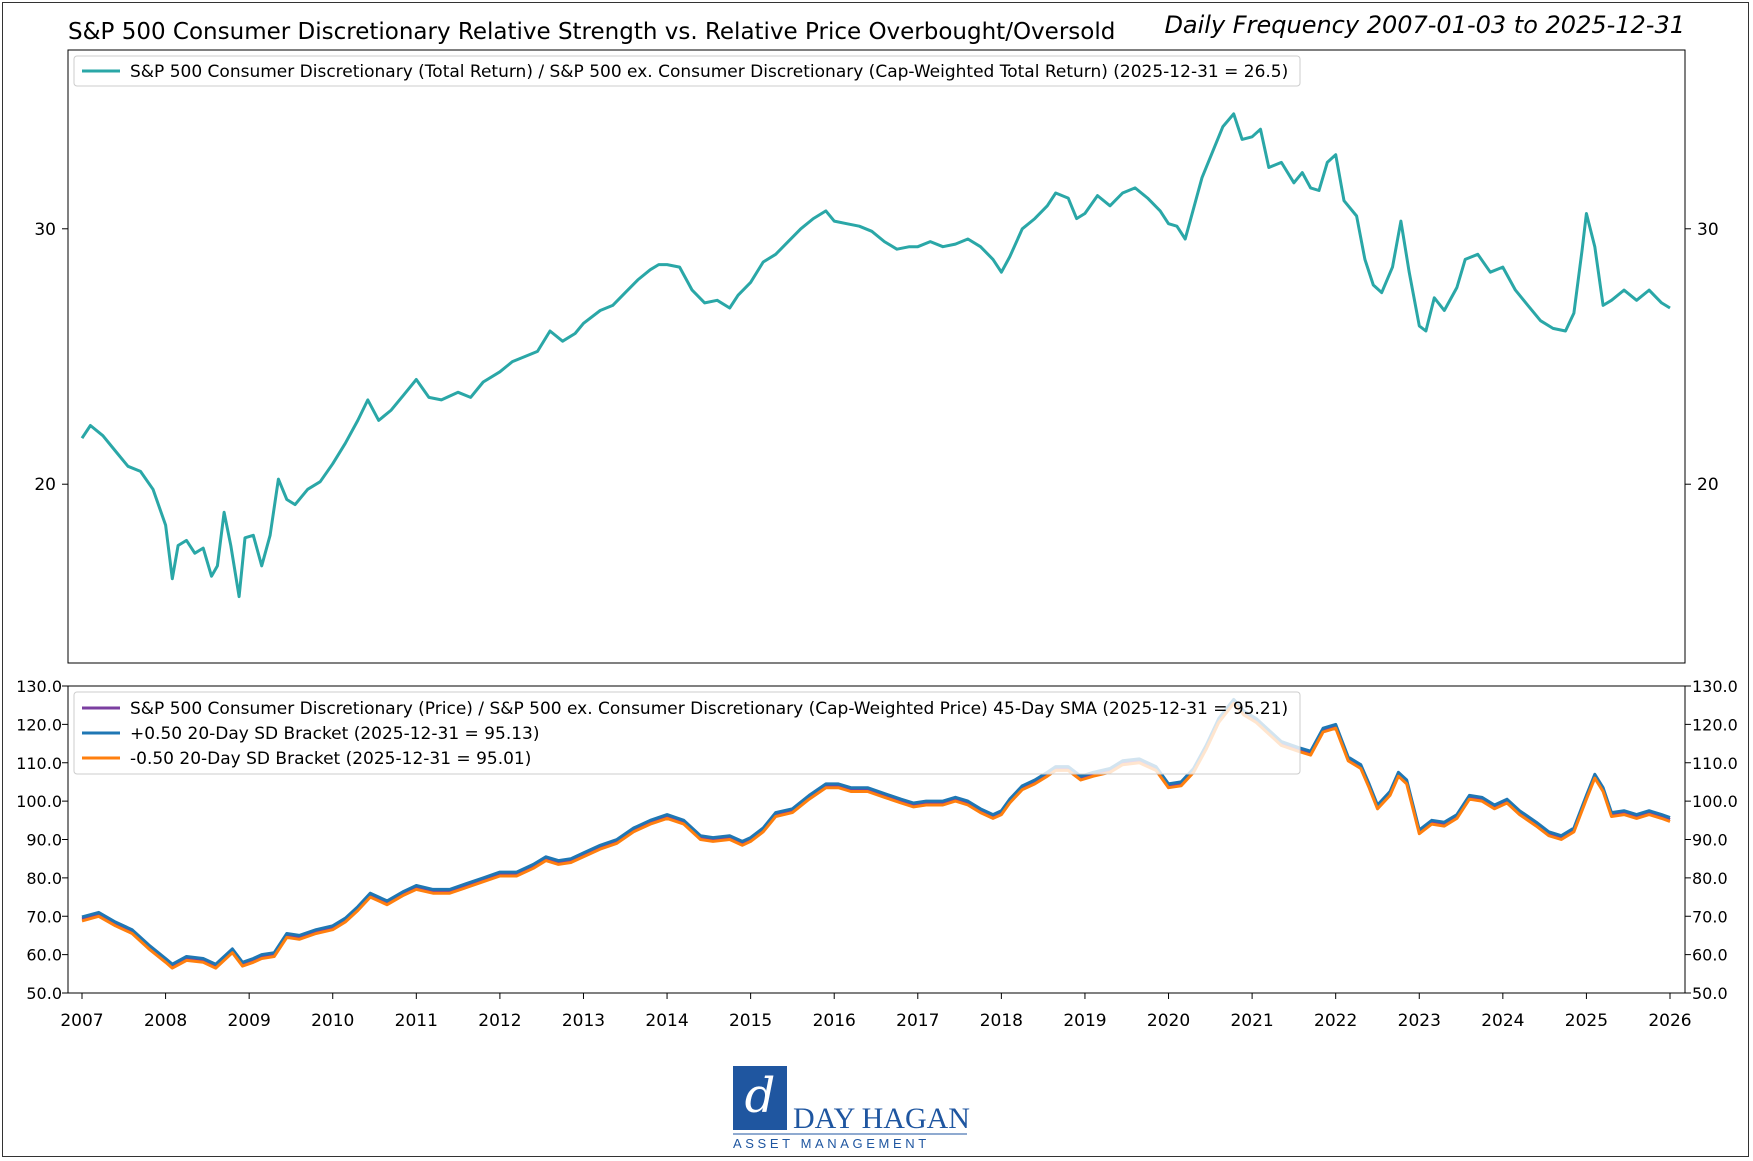 This screenshot has height=1161, width=1753. I want to click on xtick-label: 2011, so click(416, 1021).